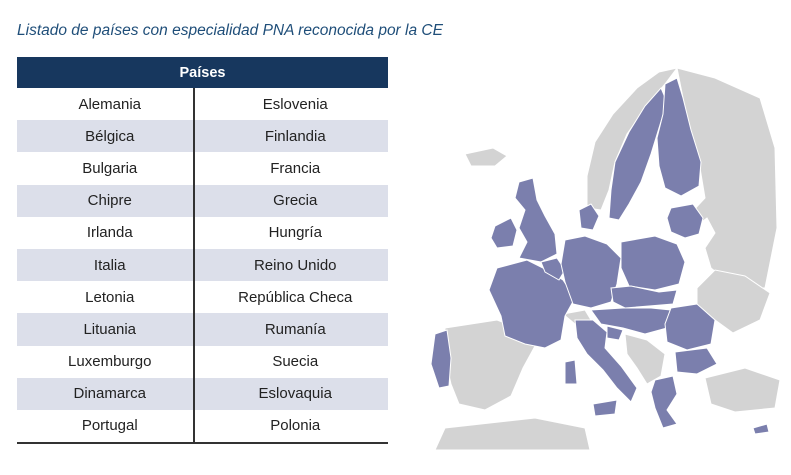 The width and height of the screenshot is (791, 475). I want to click on table-bottom-border, so click(202, 443).